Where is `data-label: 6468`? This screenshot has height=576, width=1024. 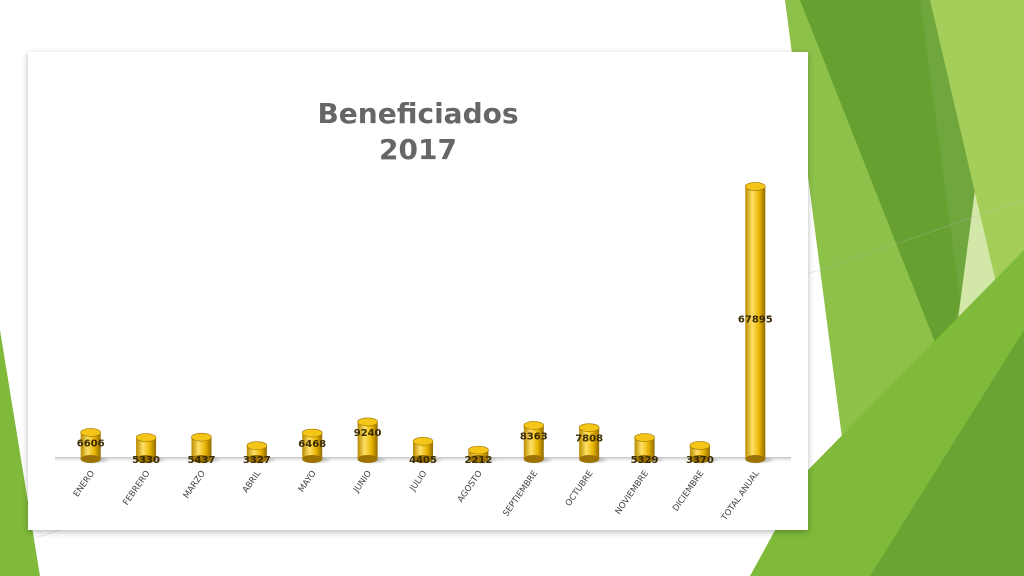
data-label: 6468 is located at coordinates (312, 444).